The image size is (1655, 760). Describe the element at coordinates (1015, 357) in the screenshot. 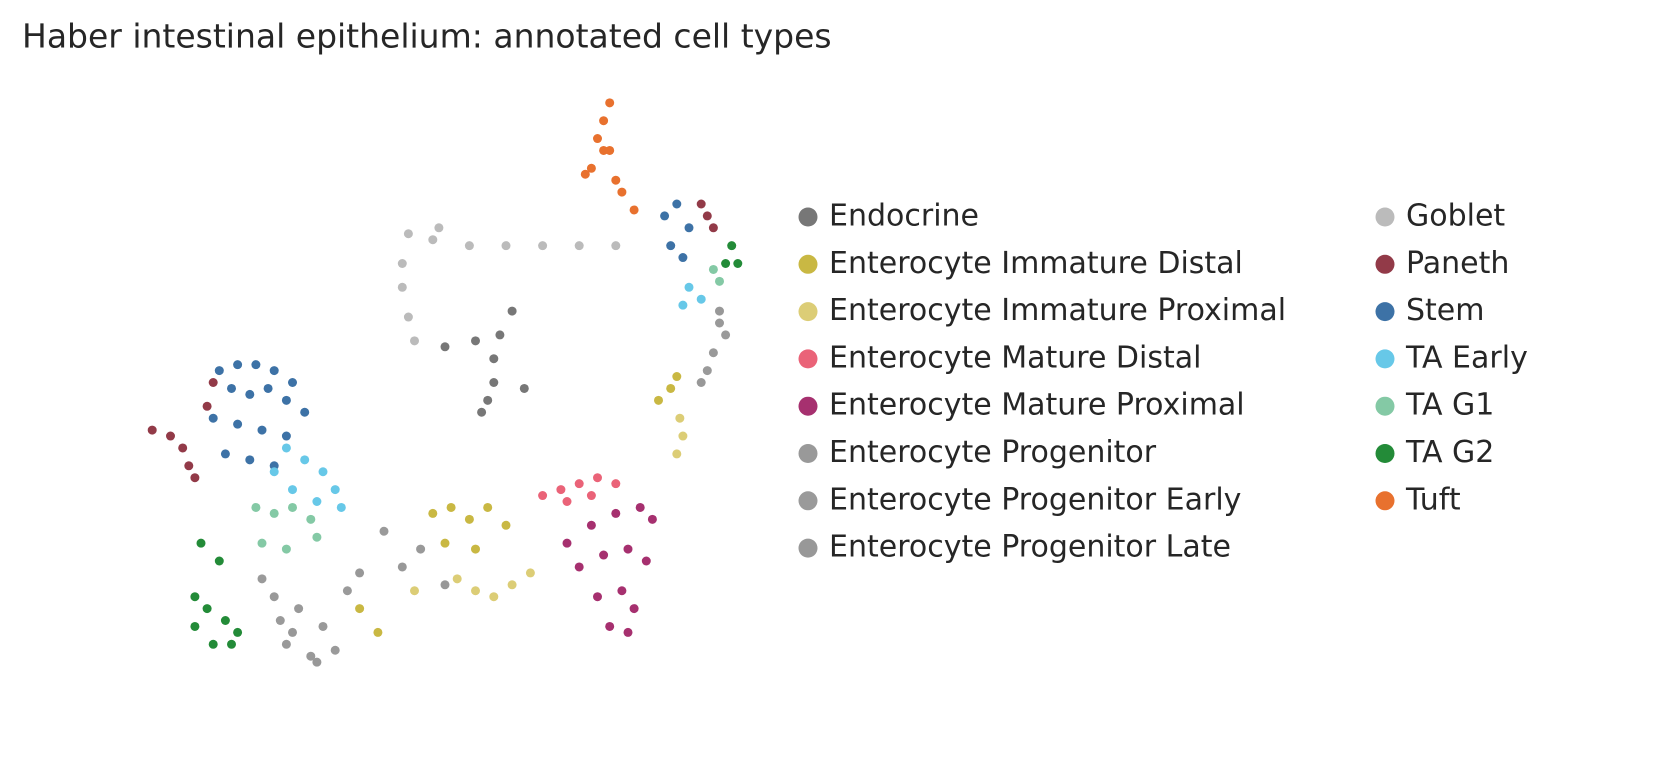

I see `legend-label: Enterocyte Mature Distal` at that location.